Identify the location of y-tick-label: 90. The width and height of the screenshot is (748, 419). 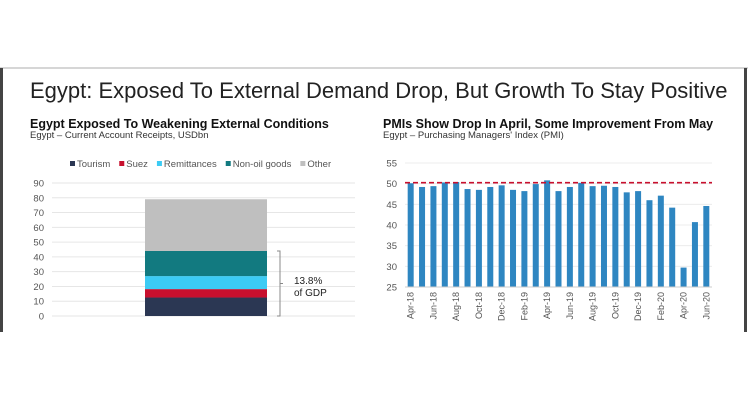
(38, 184).